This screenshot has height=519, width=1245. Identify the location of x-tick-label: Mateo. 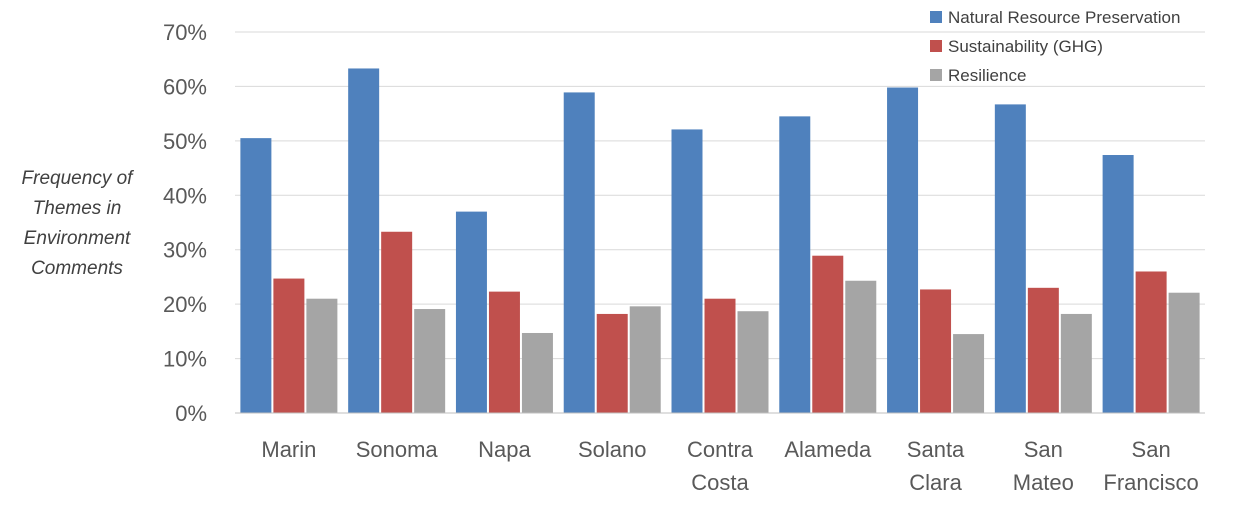
(1043, 482).